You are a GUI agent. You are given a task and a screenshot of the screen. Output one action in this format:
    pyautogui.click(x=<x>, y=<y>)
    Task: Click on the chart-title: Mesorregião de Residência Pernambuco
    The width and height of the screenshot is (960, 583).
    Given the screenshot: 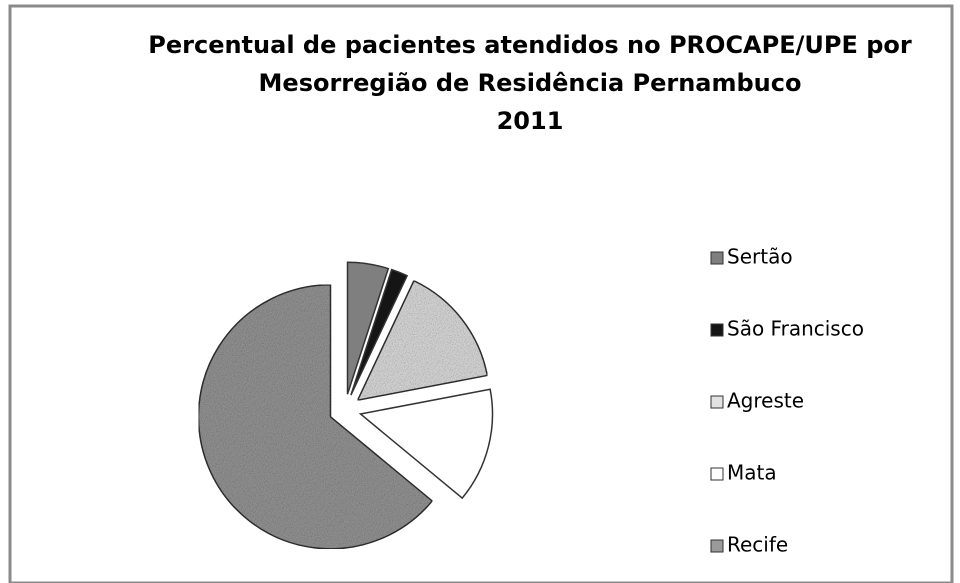 What is the action you would take?
    pyautogui.click(x=530, y=83)
    